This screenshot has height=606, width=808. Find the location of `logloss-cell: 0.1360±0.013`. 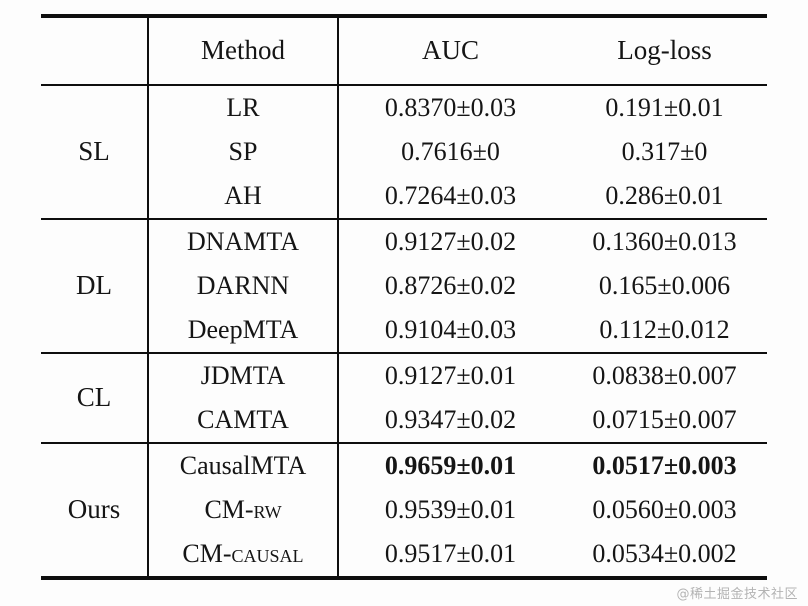

logloss-cell: 0.1360±0.013 is located at coordinates (664, 241).